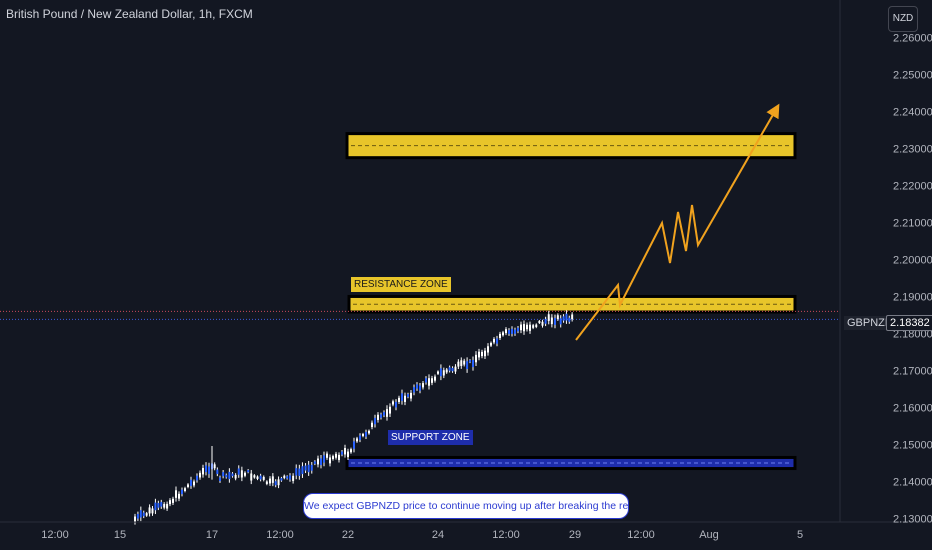  Describe the element at coordinates (912, 186) in the screenshot. I see `y-tick-label: 2.22000` at that location.